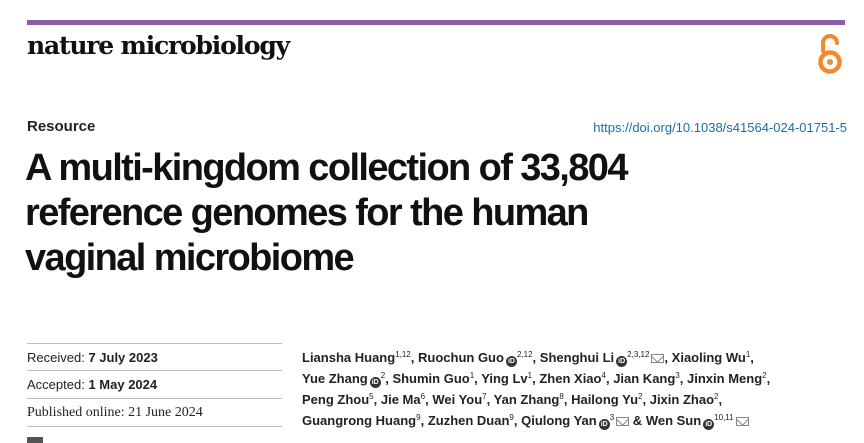 This screenshot has height=443, width=864. I want to click on affiliation-number: 1,12, so click(403, 354).